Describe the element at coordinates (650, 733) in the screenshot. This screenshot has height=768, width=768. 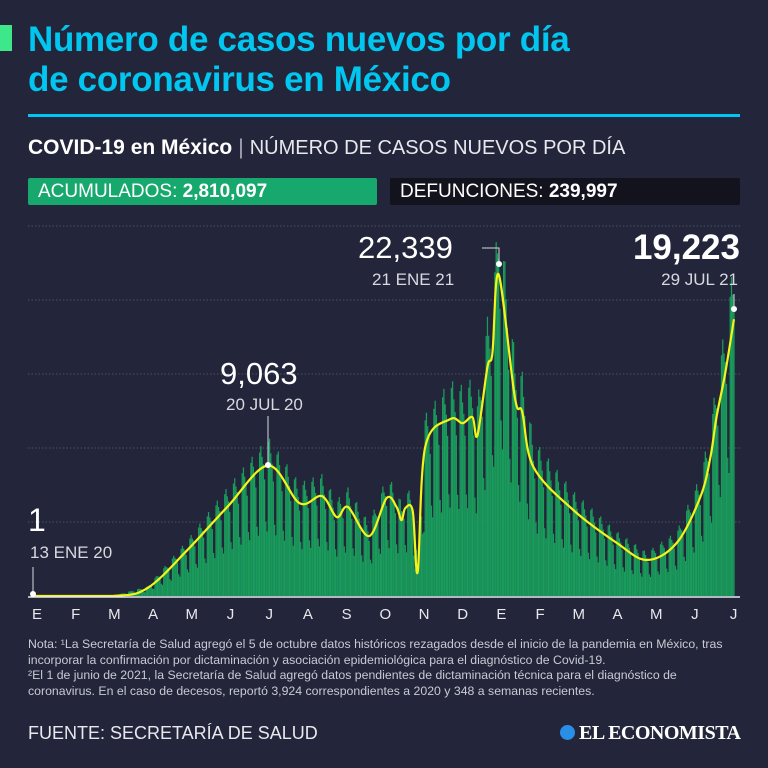
I see `publisher-logo: EL ECONOMISTA` at that location.